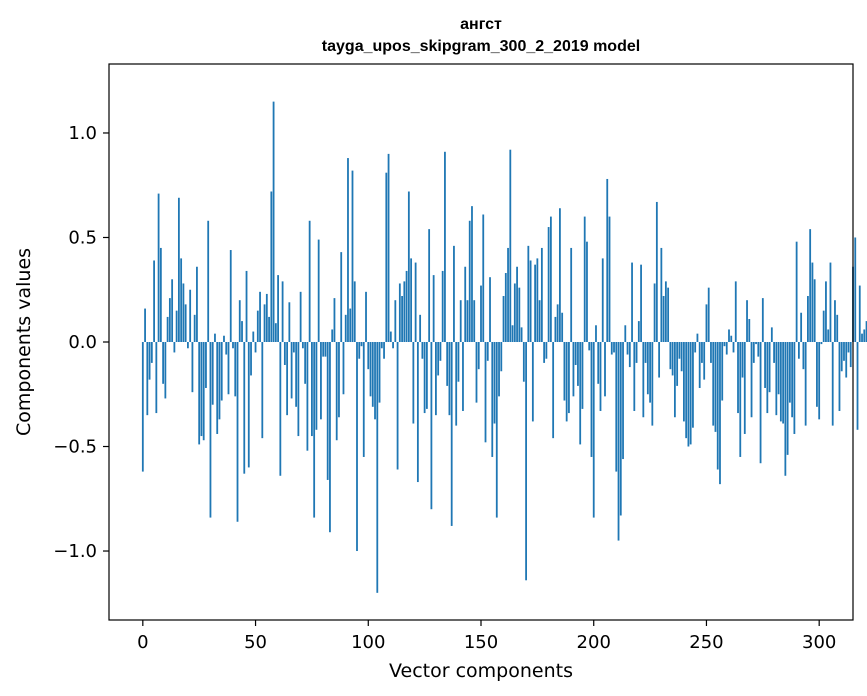 This screenshot has width=867, height=696. I want to click on chart-subtitle: tayga_upos_skipgram_300_2_2019 model, so click(481, 46).